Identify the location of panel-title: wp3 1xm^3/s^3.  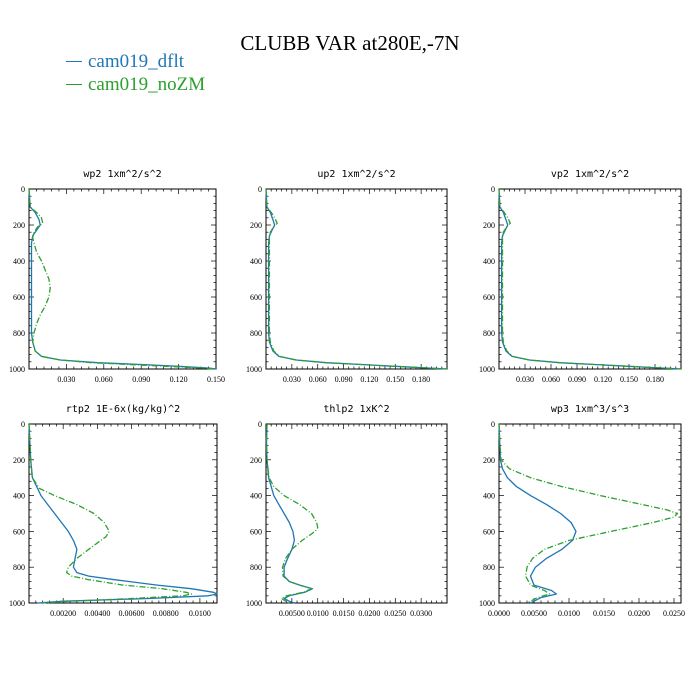
(590, 409).